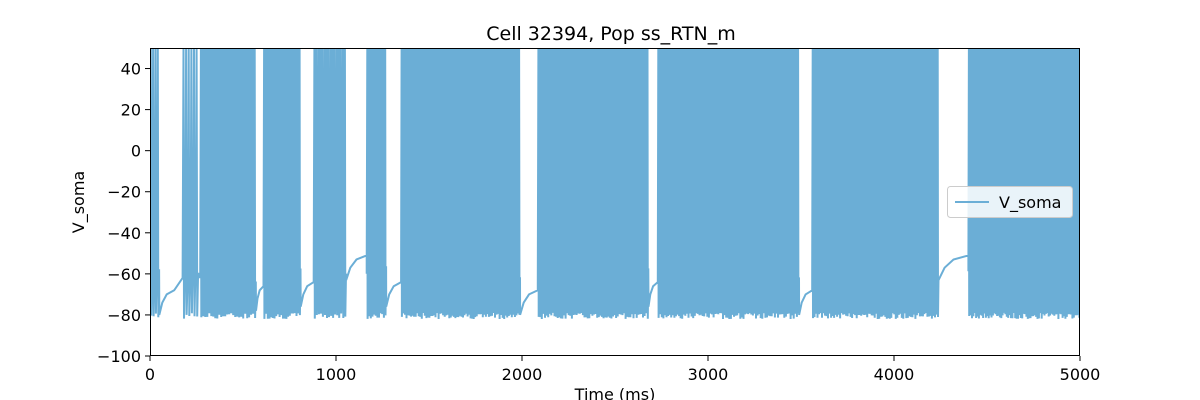 The width and height of the screenshot is (1200, 400). What do you see at coordinates (1030, 203) in the screenshot?
I see `legend-label-v-soma: V_soma` at bounding box center [1030, 203].